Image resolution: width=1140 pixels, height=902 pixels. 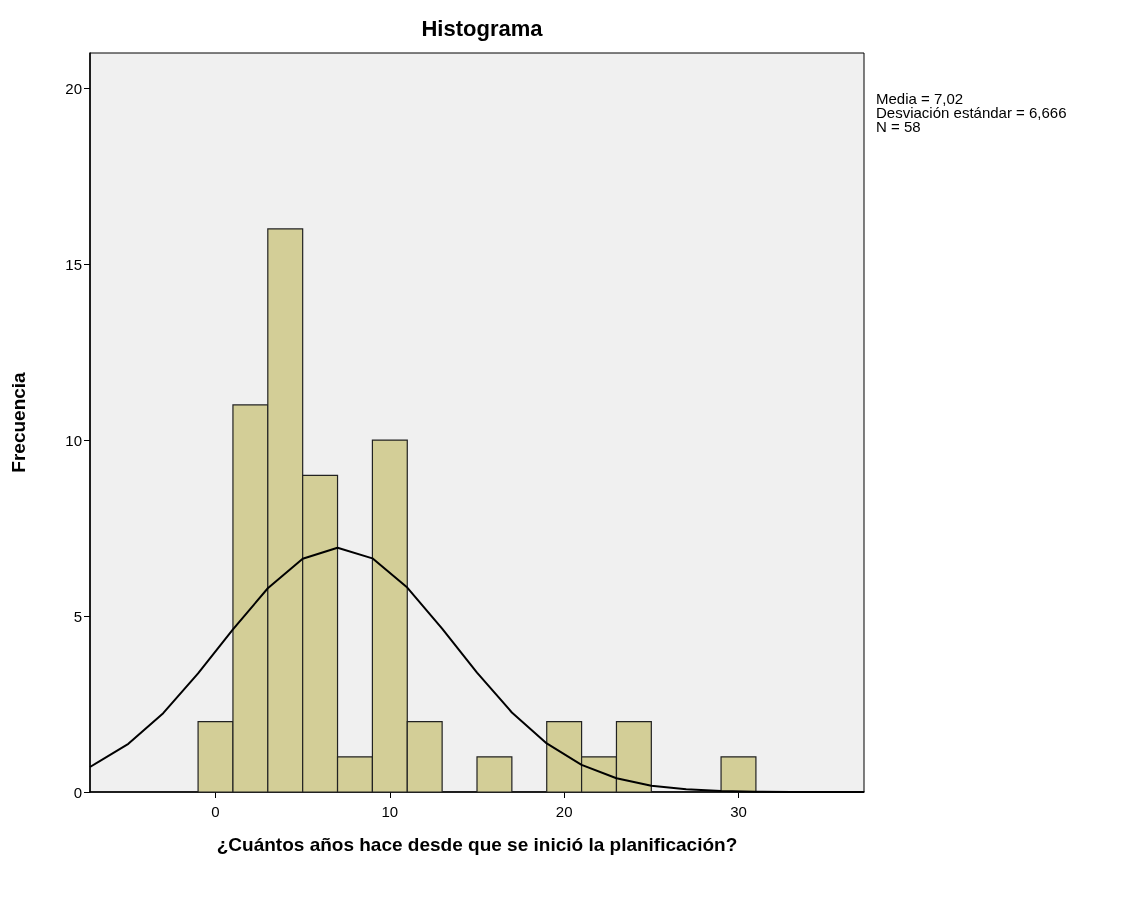 What do you see at coordinates (482, 28) in the screenshot?
I see `chart-title: Histograma` at bounding box center [482, 28].